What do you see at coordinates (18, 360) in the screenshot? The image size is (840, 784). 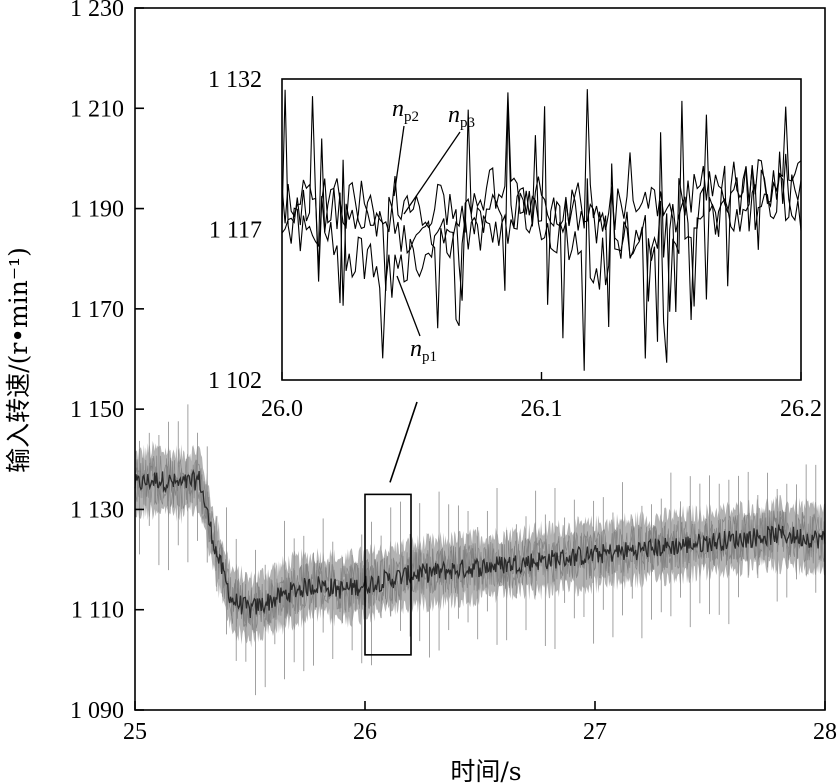 I see `y-axis-title: 输入转速/(r•min⁻¹)` at bounding box center [18, 360].